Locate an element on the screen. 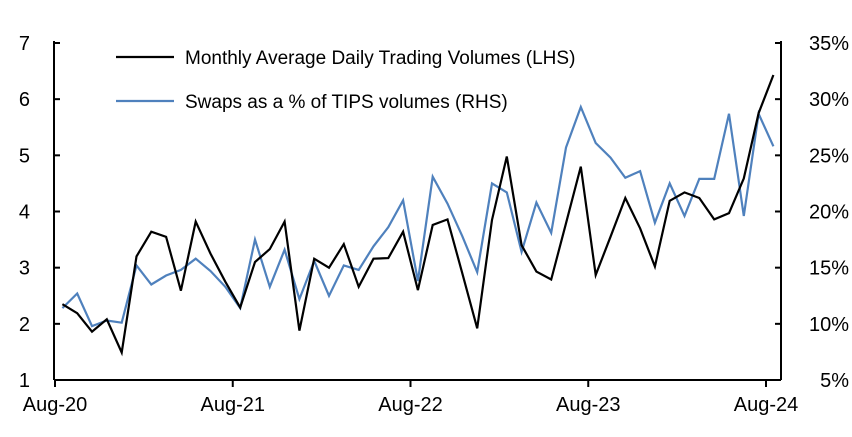 Image resolution: width=852 pixels, height=437 pixels. right-tick-label: 15% is located at coordinates (829, 269).